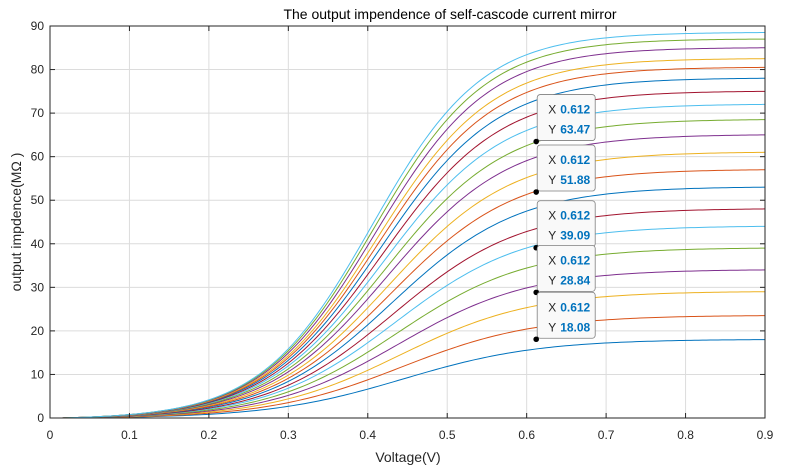 The width and height of the screenshot is (786, 474). What do you see at coordinates (685, 435) in the screenshot?
I see `x-tick-label: 0.8` at bounding box center [685, 435].